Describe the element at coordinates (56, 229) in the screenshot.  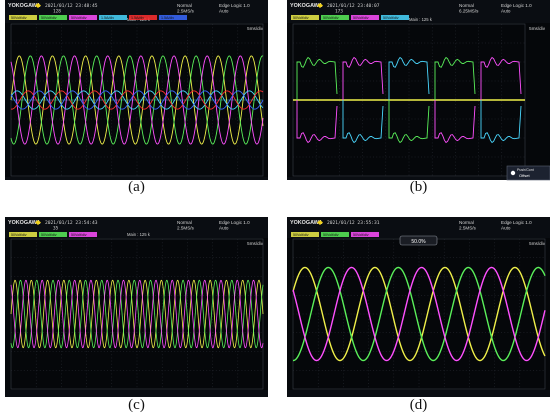
I see `record-count: 35` at that location.